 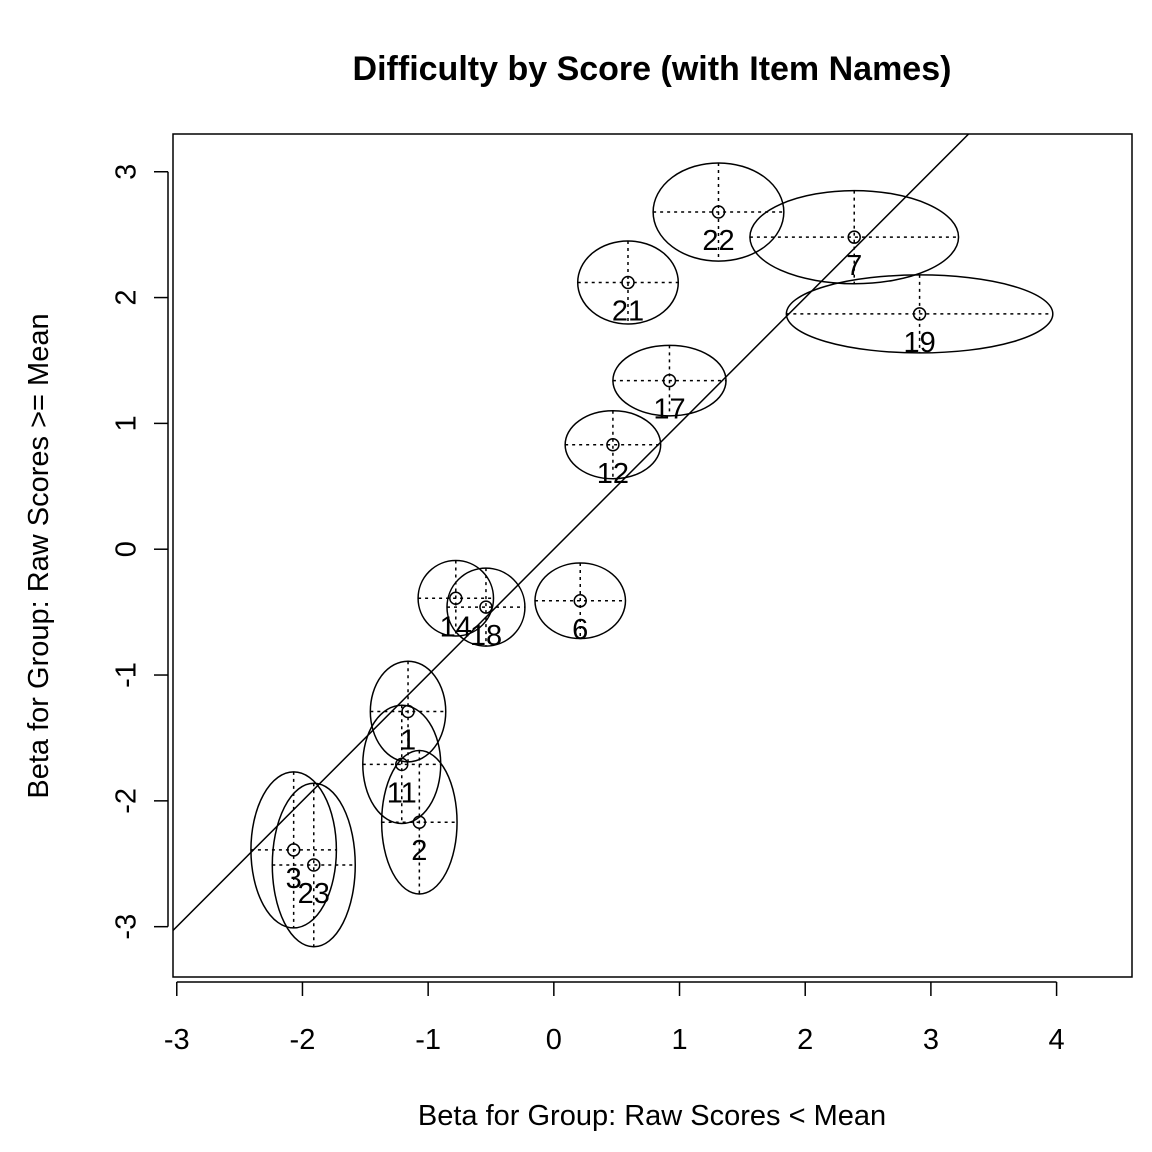 What do you see at coordinates (628, 311) in the screenshot?
I see `point-label: 21` at bounding box center [628, 311].